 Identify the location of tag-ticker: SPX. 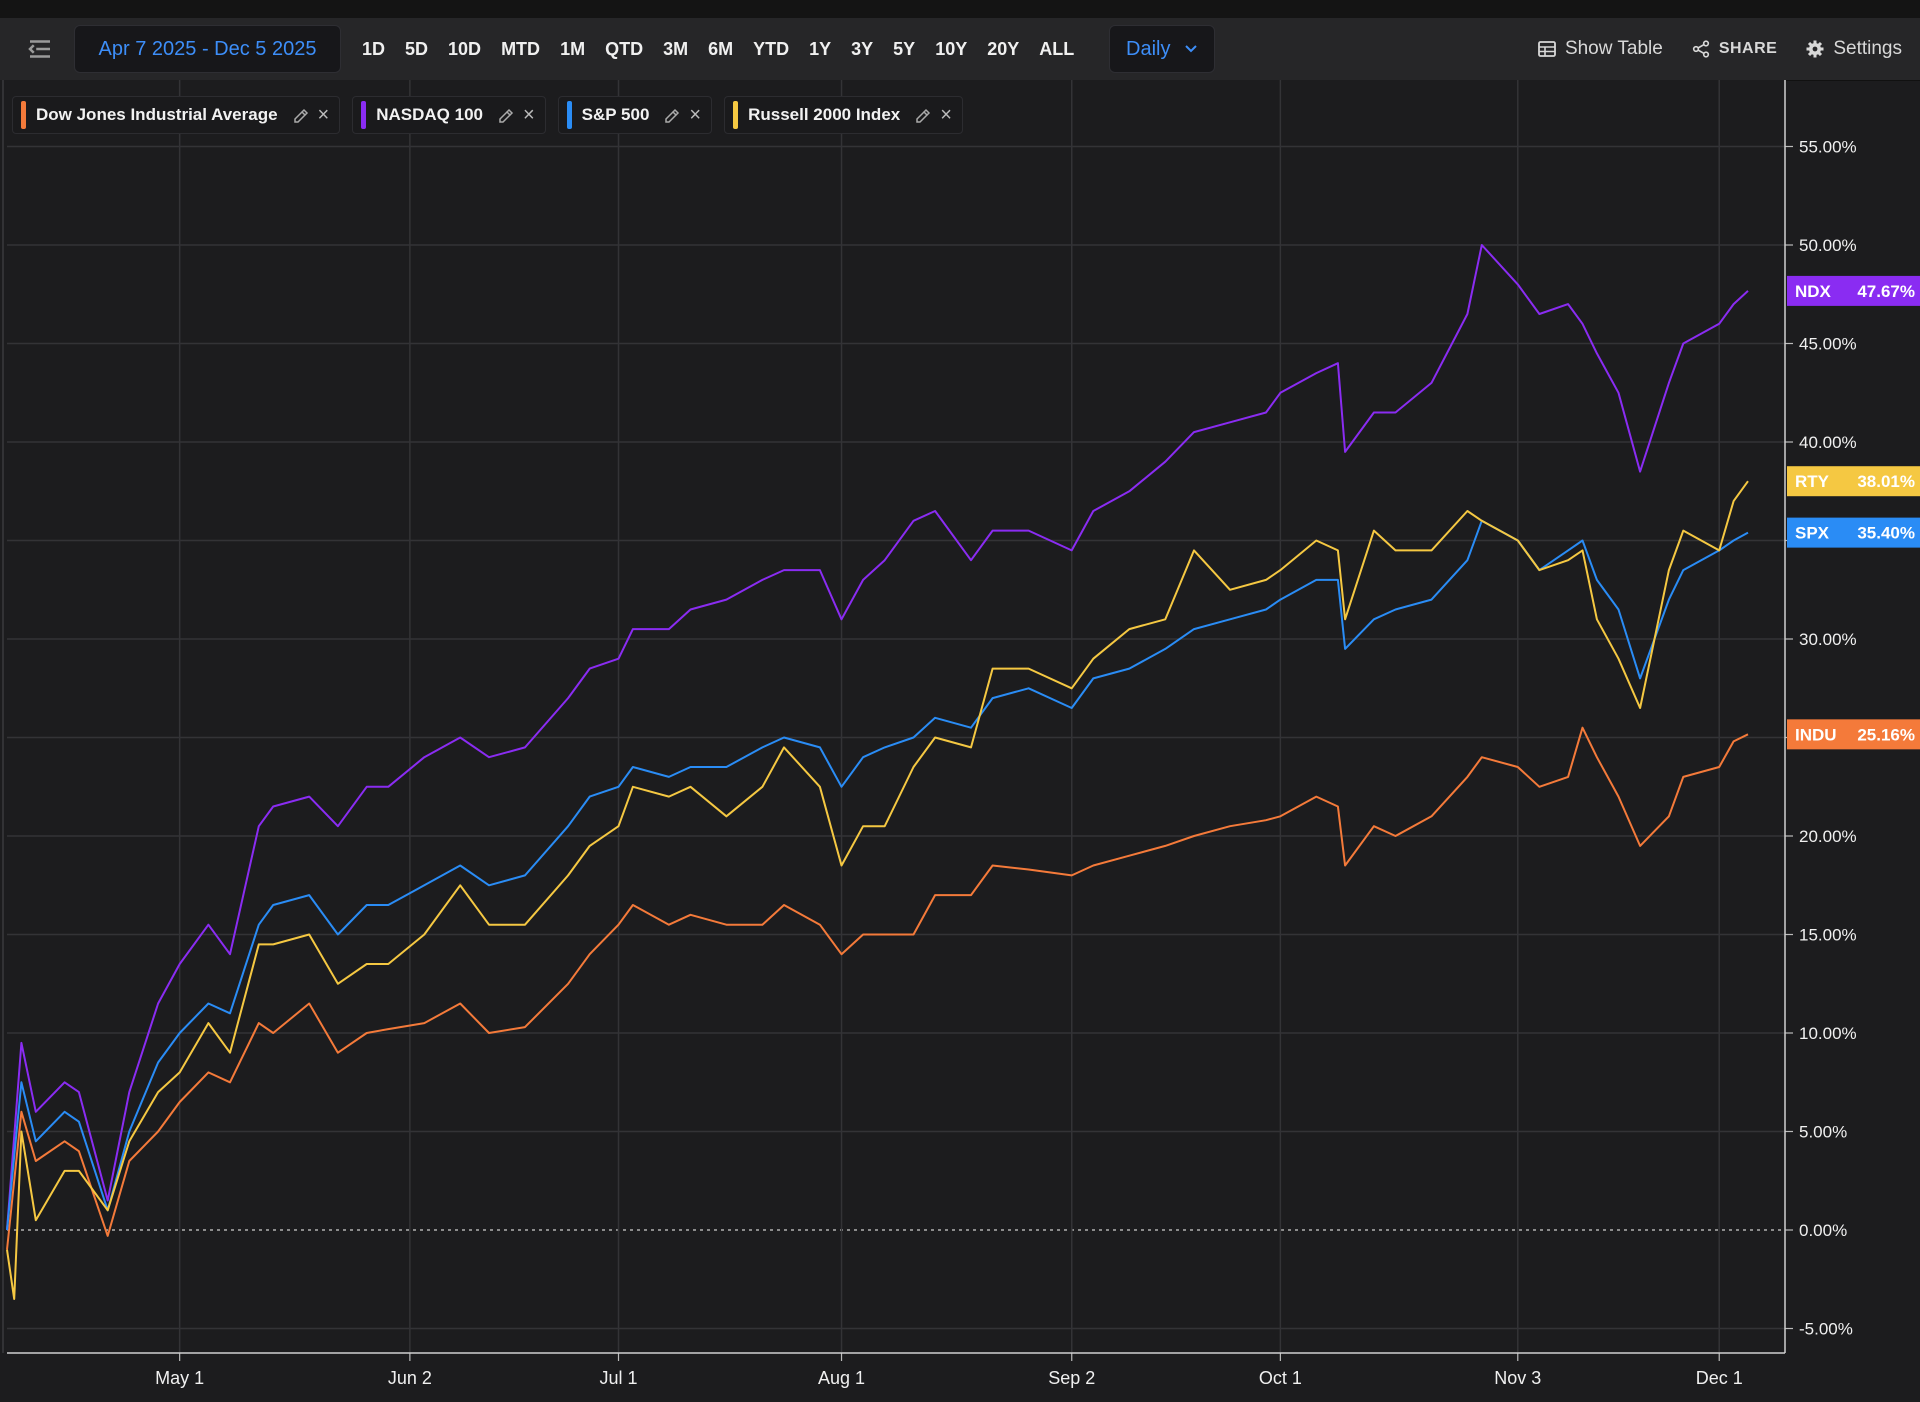
(1812, 533).